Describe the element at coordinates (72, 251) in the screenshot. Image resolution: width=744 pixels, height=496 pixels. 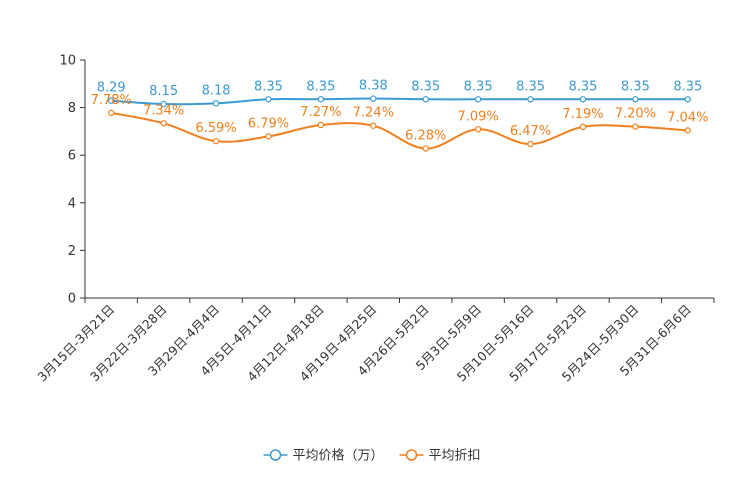
I see `y-tick-label: 2` at that location.